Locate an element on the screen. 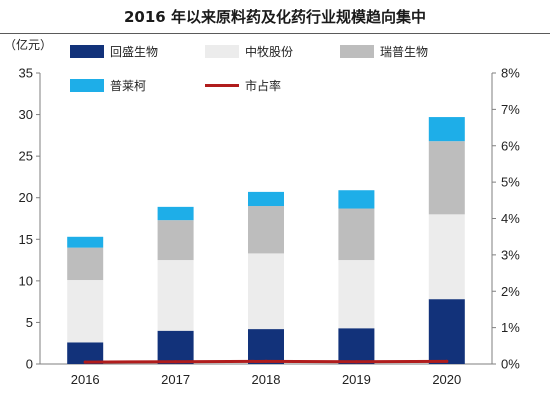 Image resolution: width=550 pixels, height=401 pixels. y-tick-label: 15 is located at coordinates (26, 239).